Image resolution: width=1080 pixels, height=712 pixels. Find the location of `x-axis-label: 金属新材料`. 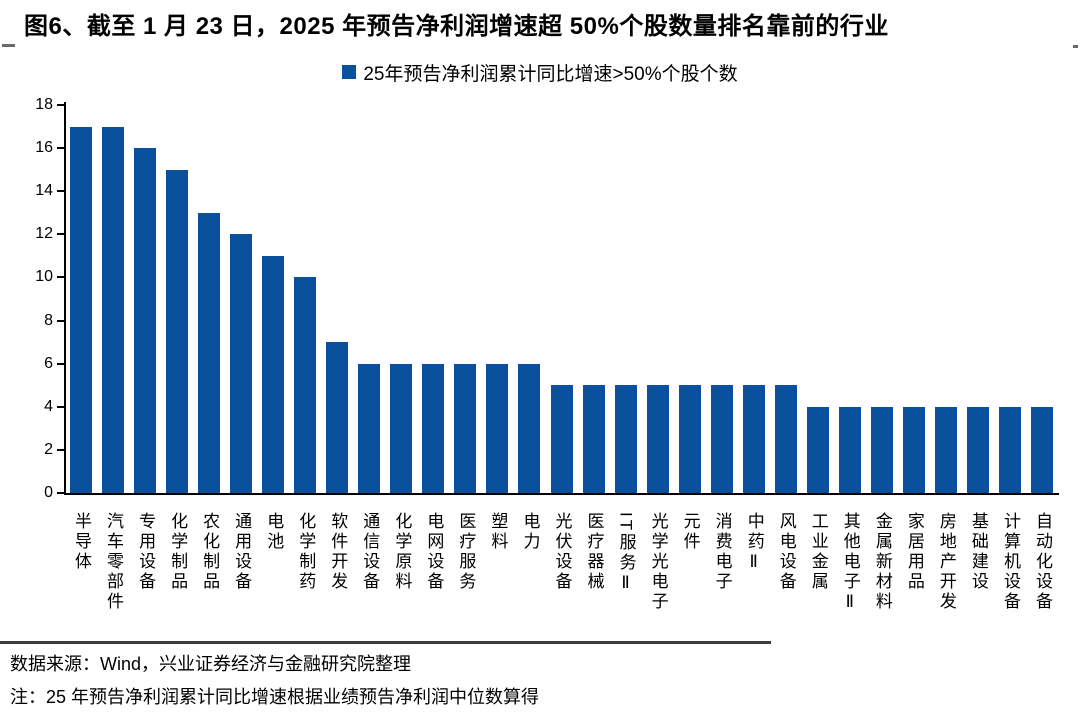

x-axis-label: 金属新材料 is located at coordinates (882, 562).